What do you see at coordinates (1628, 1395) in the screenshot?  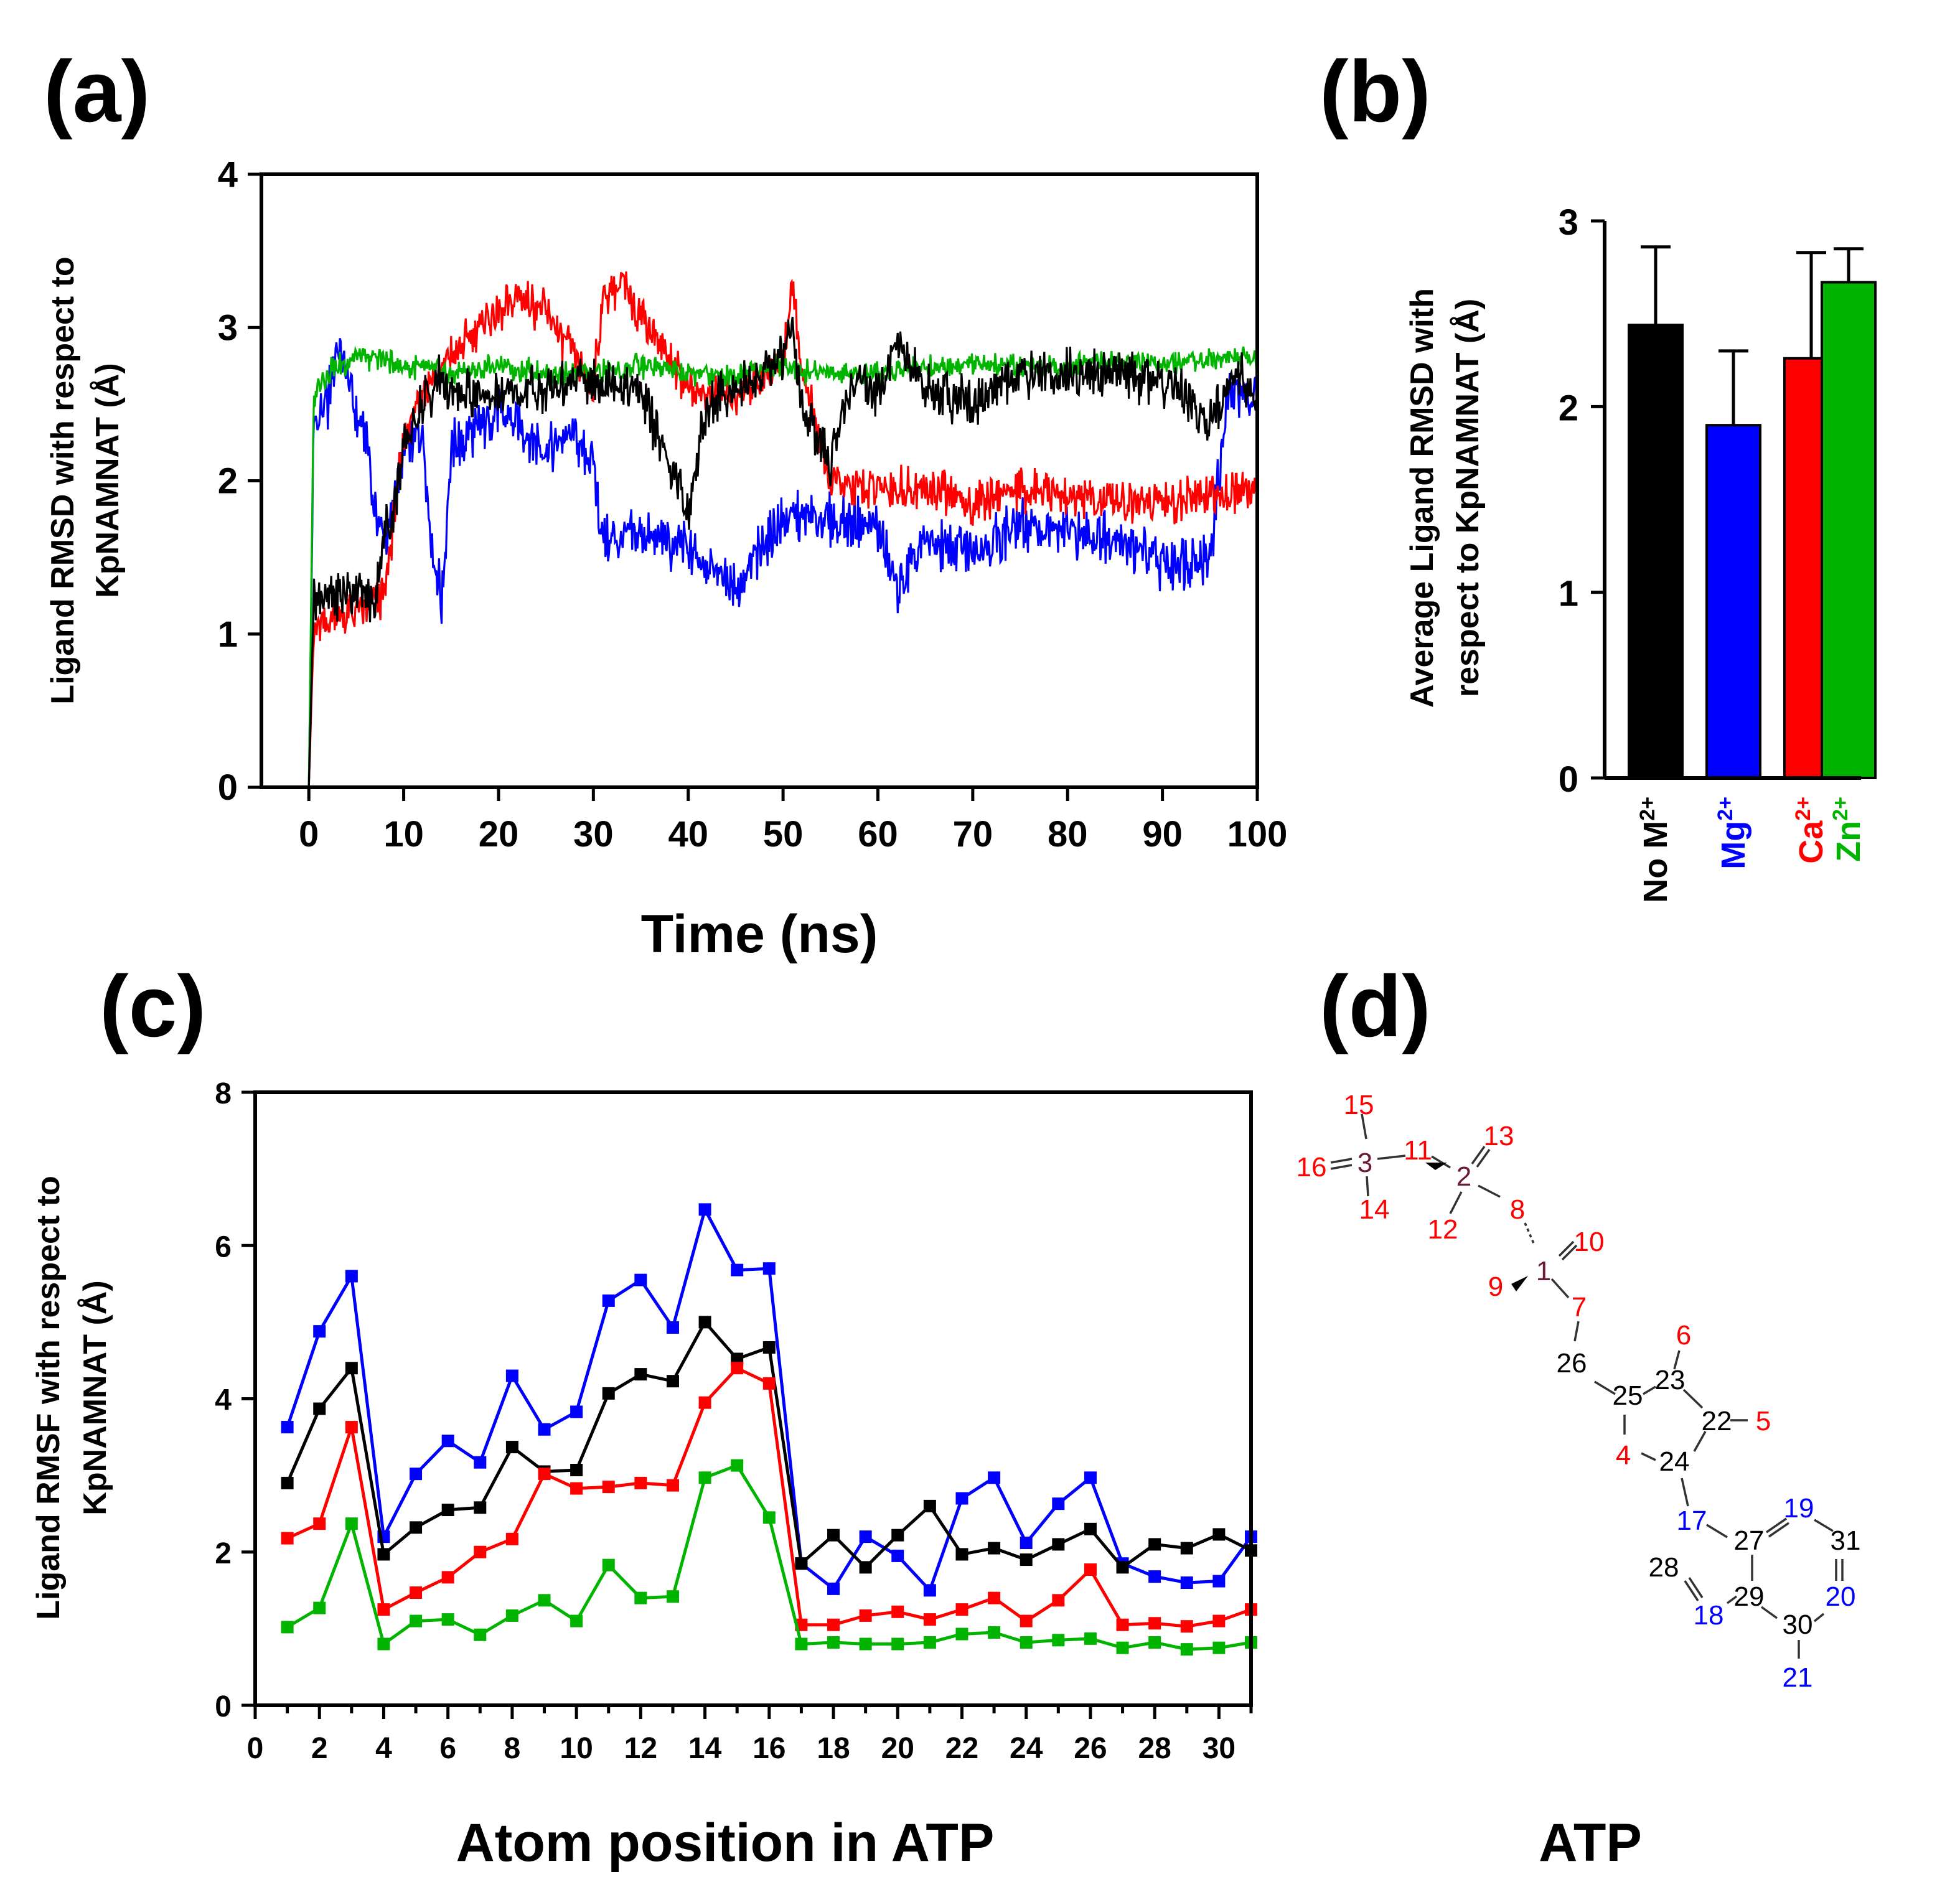 I see `atom-label: 25` at bounding box center [1628, 1395].